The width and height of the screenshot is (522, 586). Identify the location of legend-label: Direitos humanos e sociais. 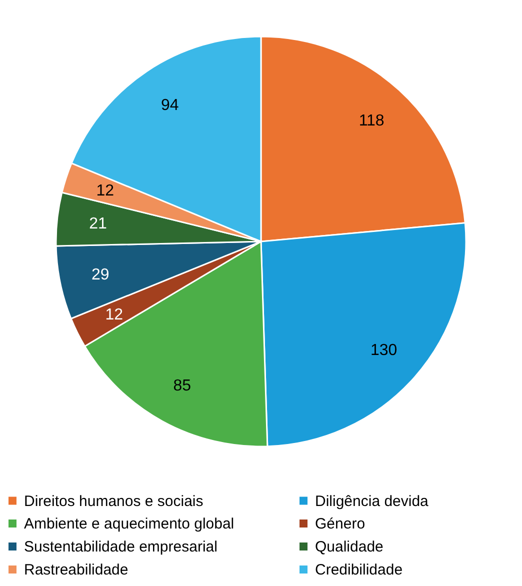
(114, 501).